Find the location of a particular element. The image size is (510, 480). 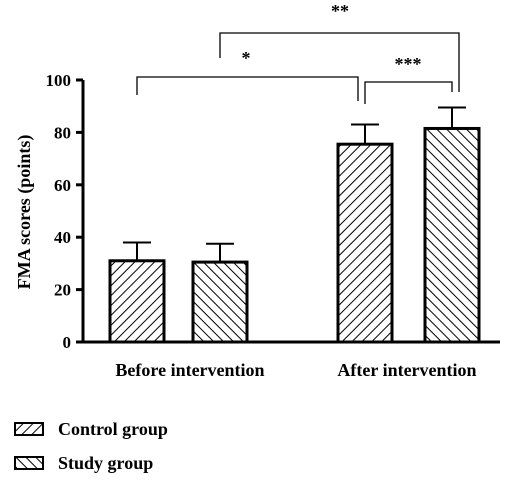

y-tick-label: 0 is located at coordinates (67, 342).